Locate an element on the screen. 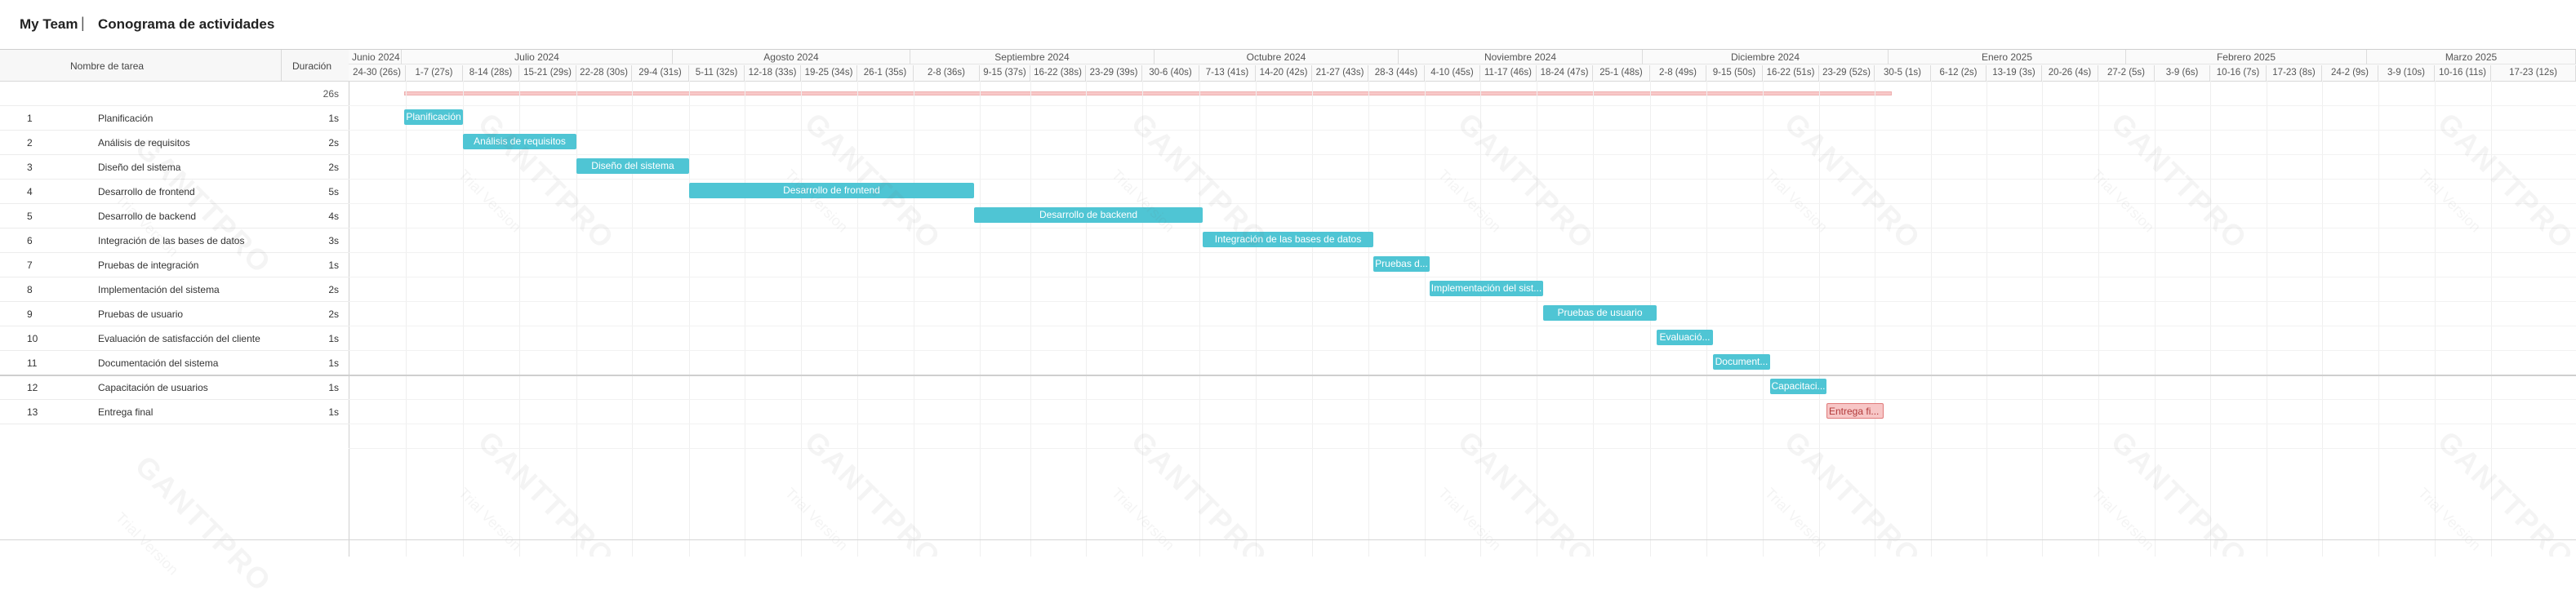 This screenshot has height=599, width=2576. task-bar: Planificación is located at coordinates (433, 117).